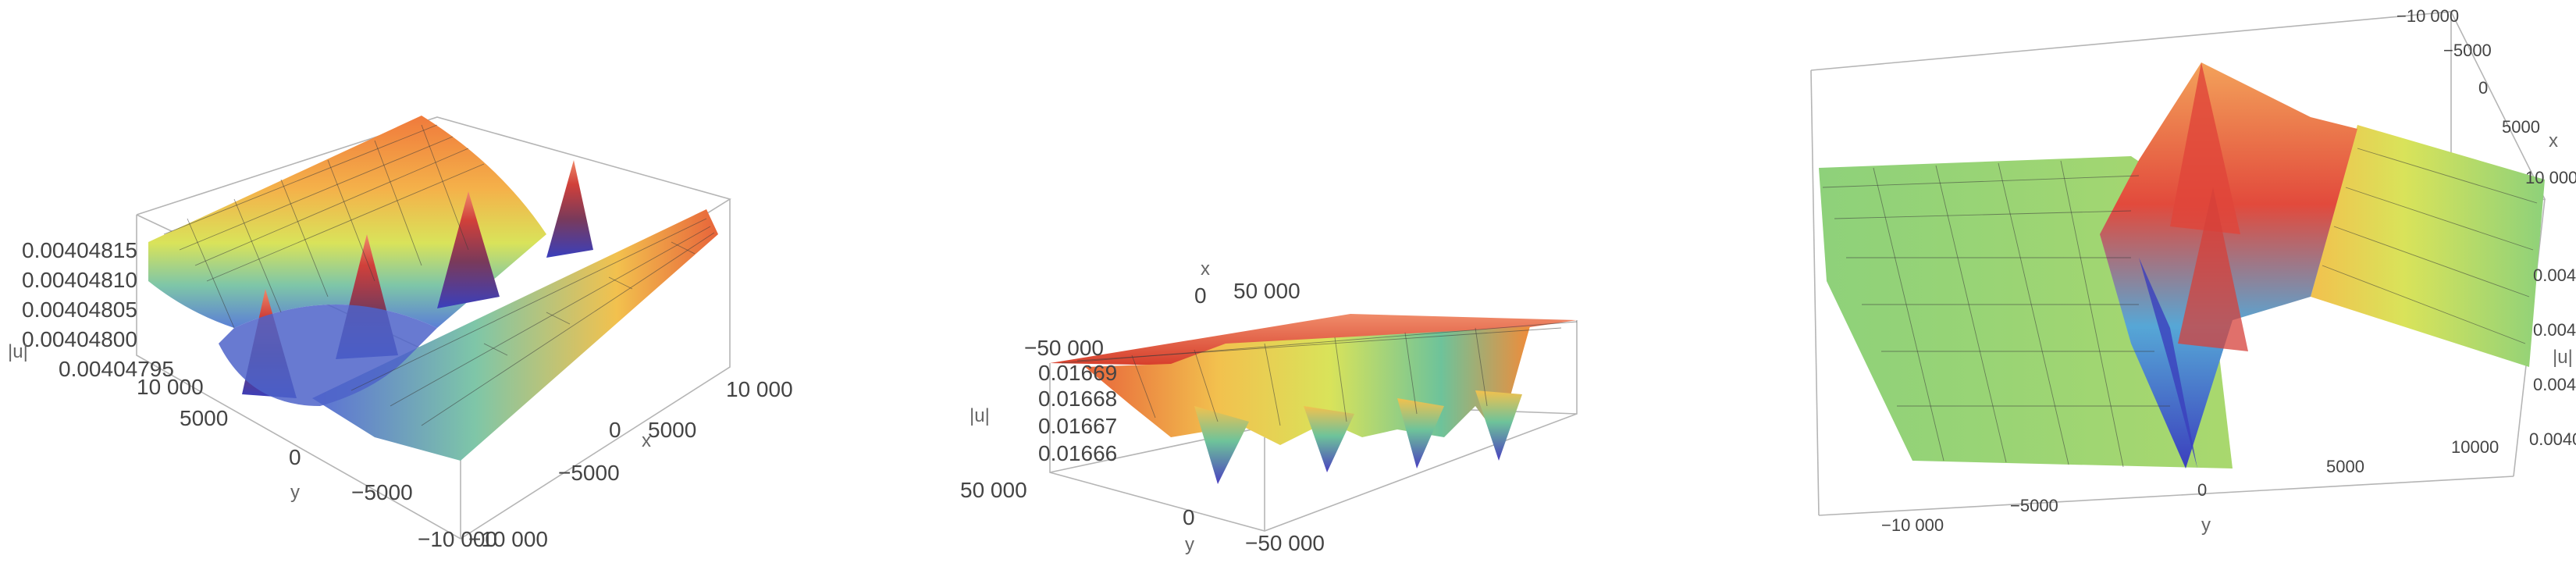  What do you see at coordinates (79, 250) in the screenshot?
I see `z-tick: 0.00404815` at bounding box center [79, 250].